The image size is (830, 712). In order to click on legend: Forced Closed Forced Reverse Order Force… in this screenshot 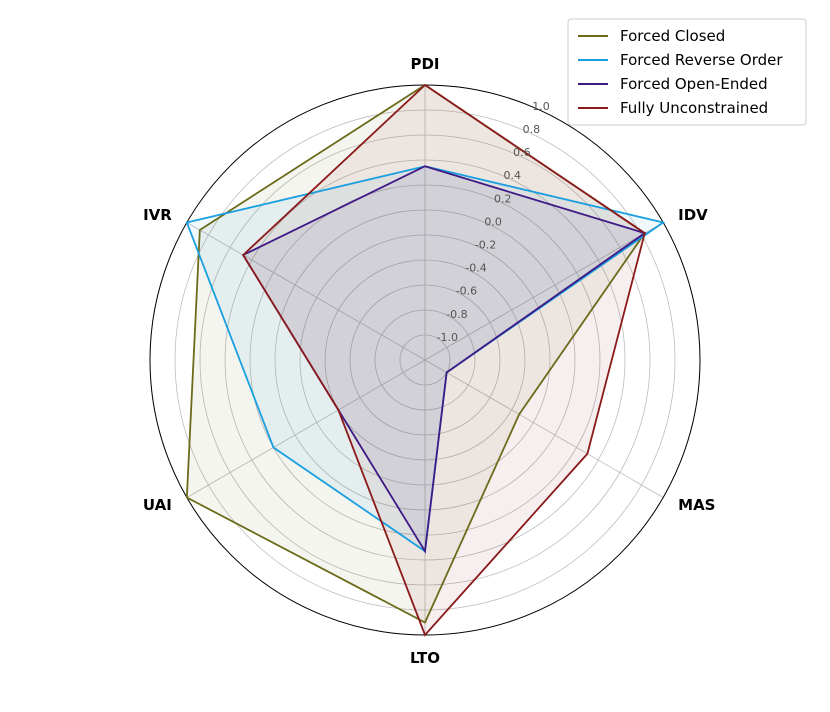, I will do `click(687, 72)`.